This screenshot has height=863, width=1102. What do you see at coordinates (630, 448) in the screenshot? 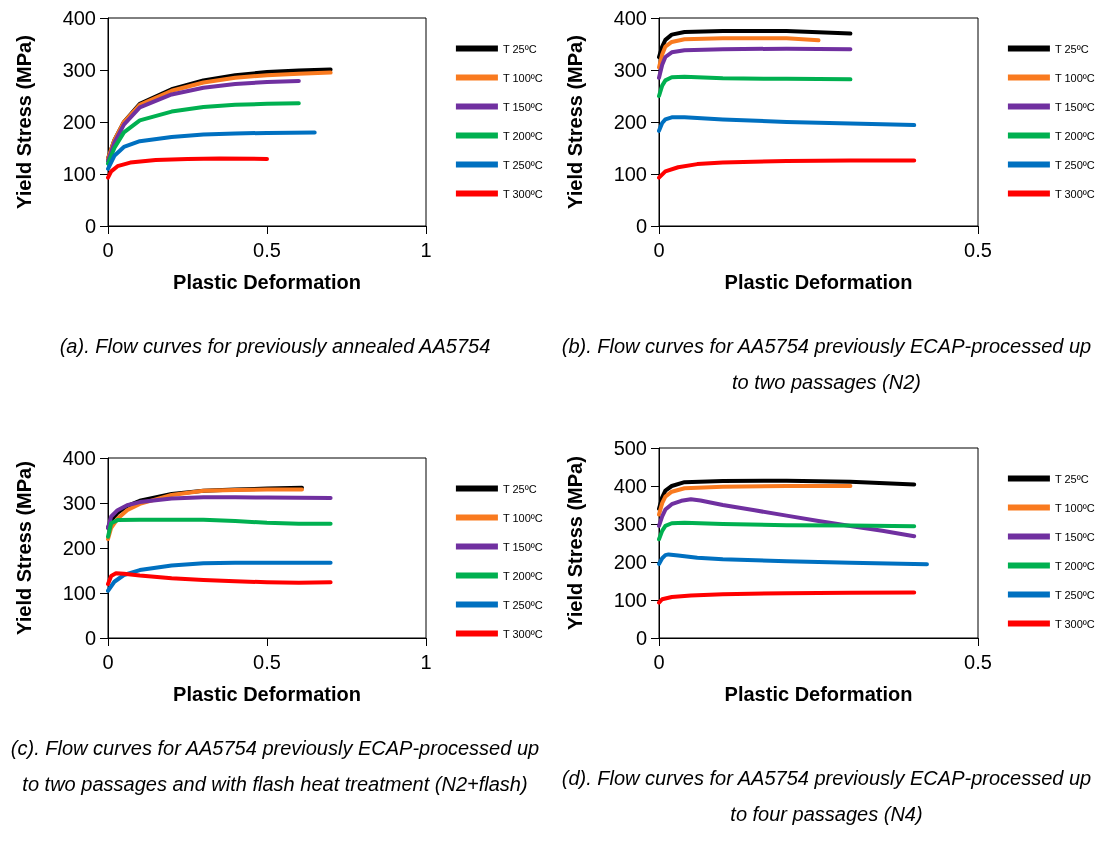
I see `y-tick-label: 500` at bounding box center [630, 448].